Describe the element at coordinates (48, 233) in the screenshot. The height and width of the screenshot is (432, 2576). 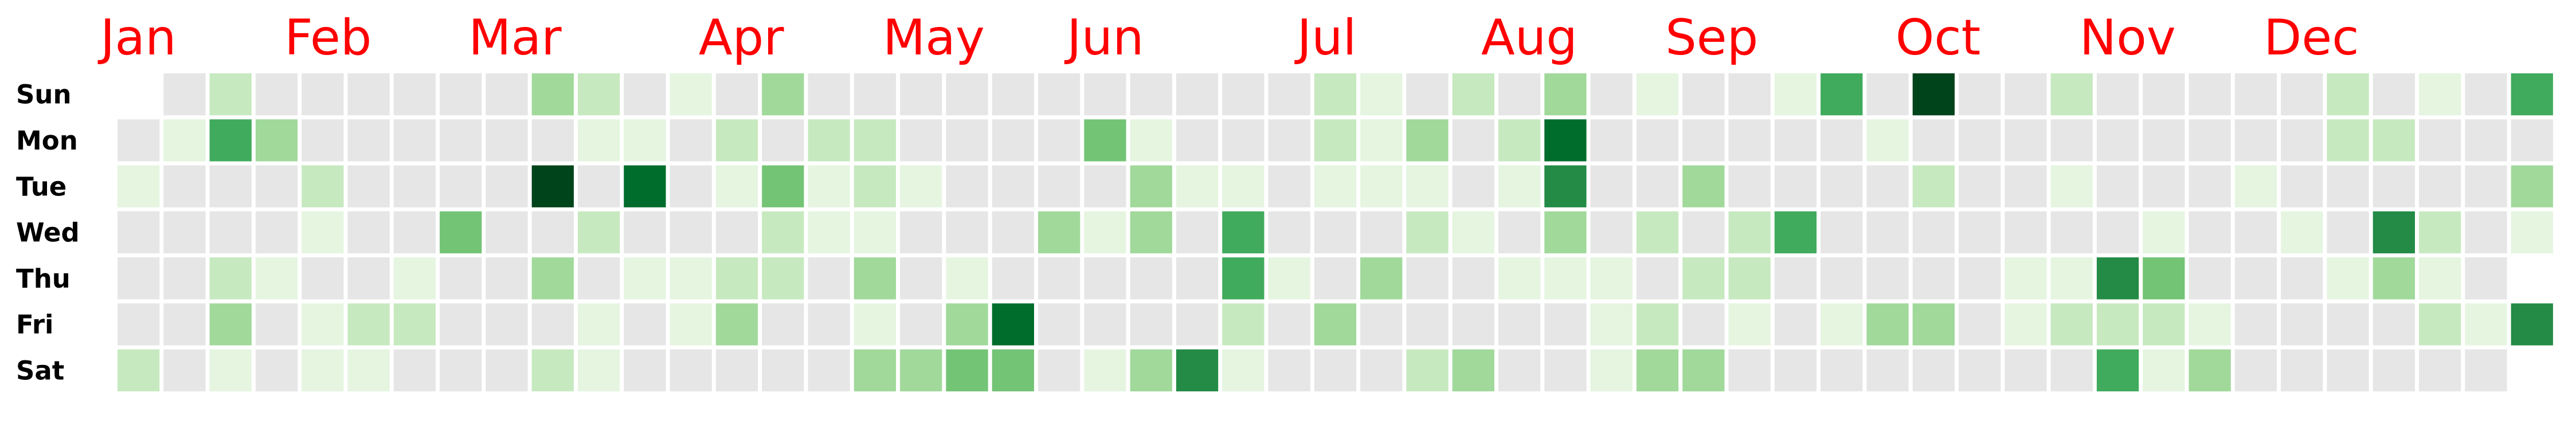
I see `day-label: Wed` at that location.